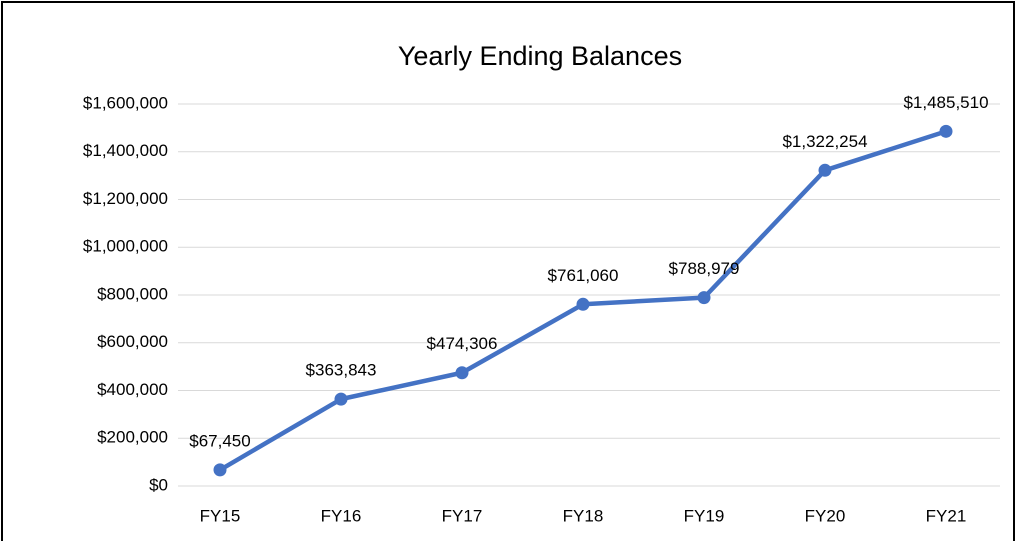  I want to click on x-tick-label: FY15, so click(220, 515).